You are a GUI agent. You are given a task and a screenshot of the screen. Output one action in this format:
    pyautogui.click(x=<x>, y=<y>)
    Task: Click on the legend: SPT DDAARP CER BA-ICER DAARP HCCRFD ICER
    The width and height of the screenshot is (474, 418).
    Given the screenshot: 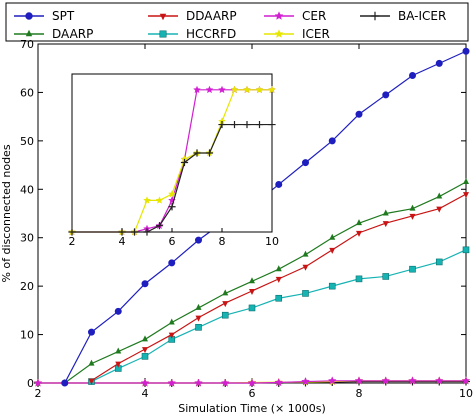 What is the action you would take?
    pyautogui.click(x=237, y=22)
    